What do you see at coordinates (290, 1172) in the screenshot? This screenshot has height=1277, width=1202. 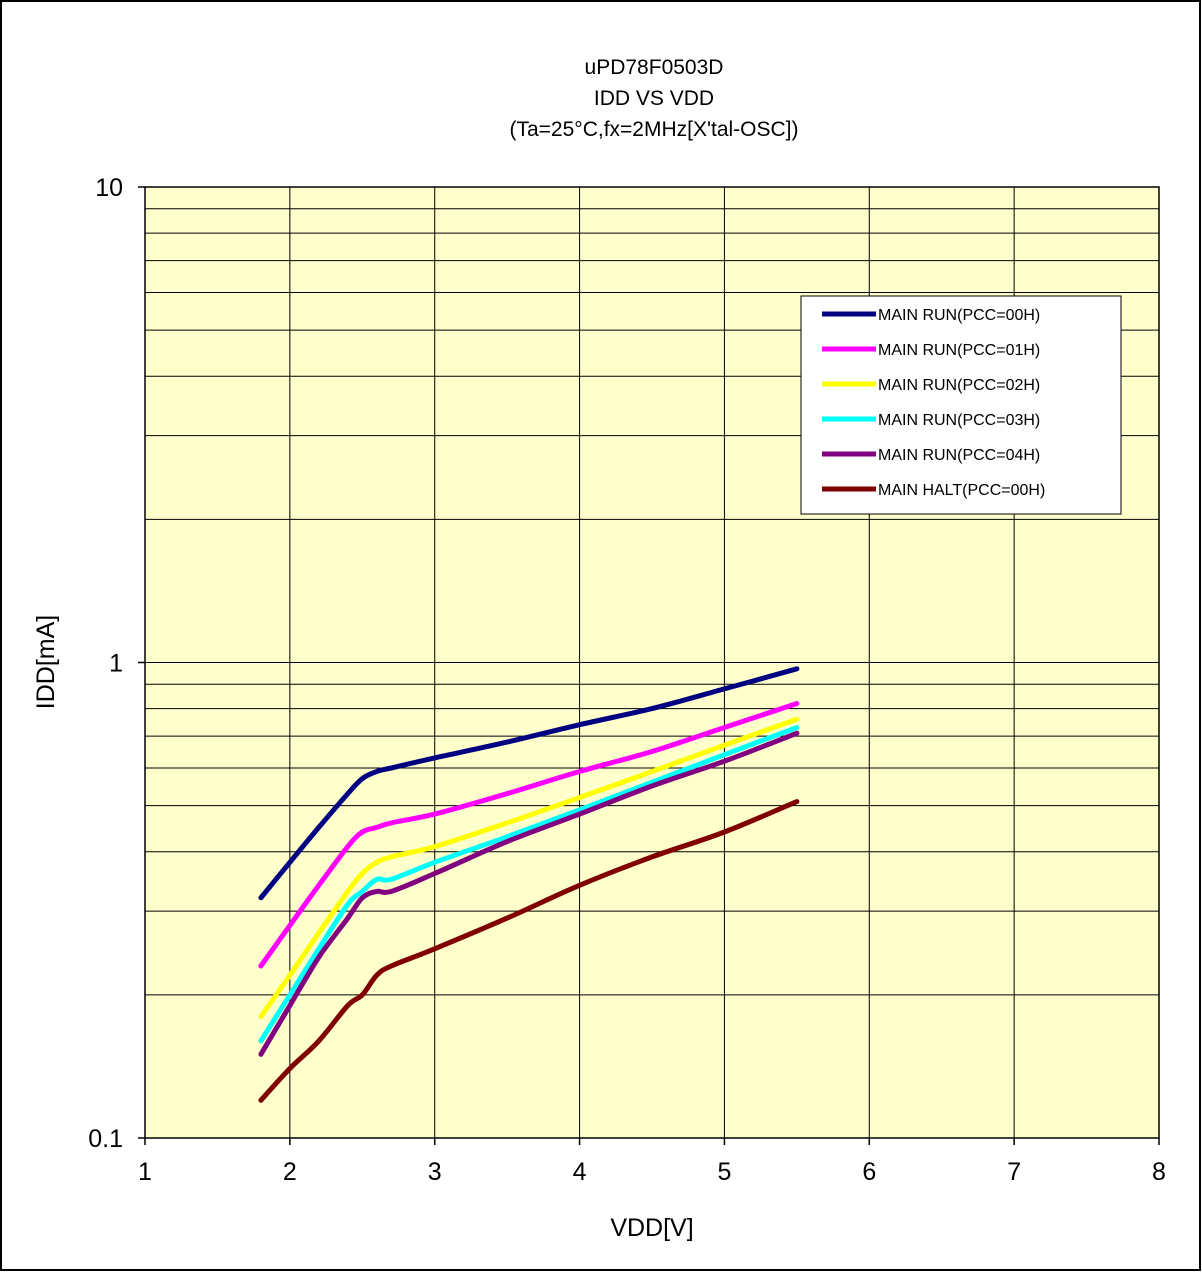 I see `x-tick-label: 2` at bounding box center [290, 1172].